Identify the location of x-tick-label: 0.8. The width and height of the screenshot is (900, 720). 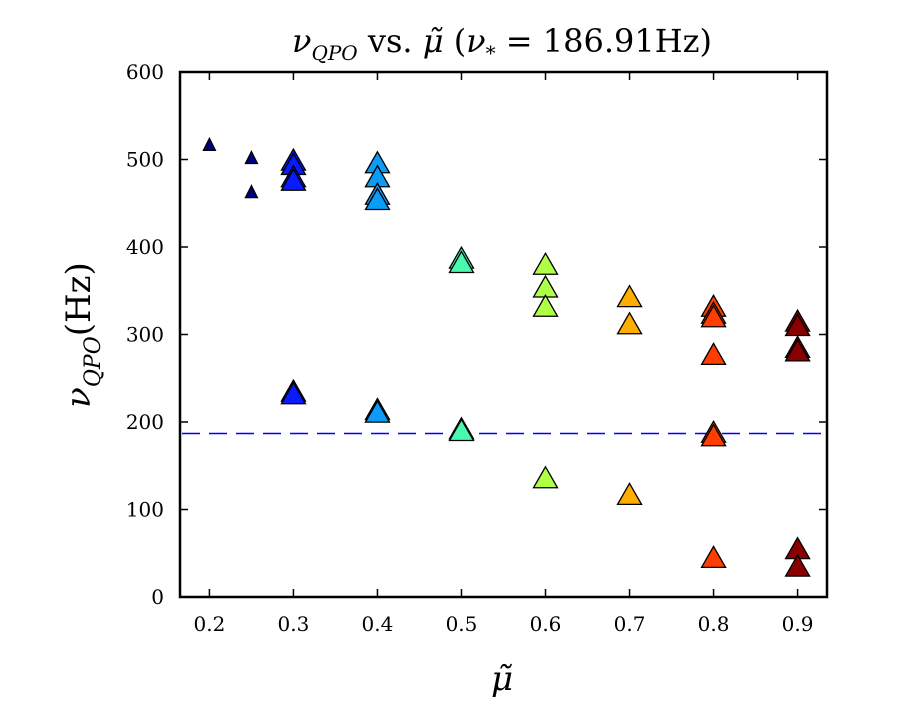
(714, 624).